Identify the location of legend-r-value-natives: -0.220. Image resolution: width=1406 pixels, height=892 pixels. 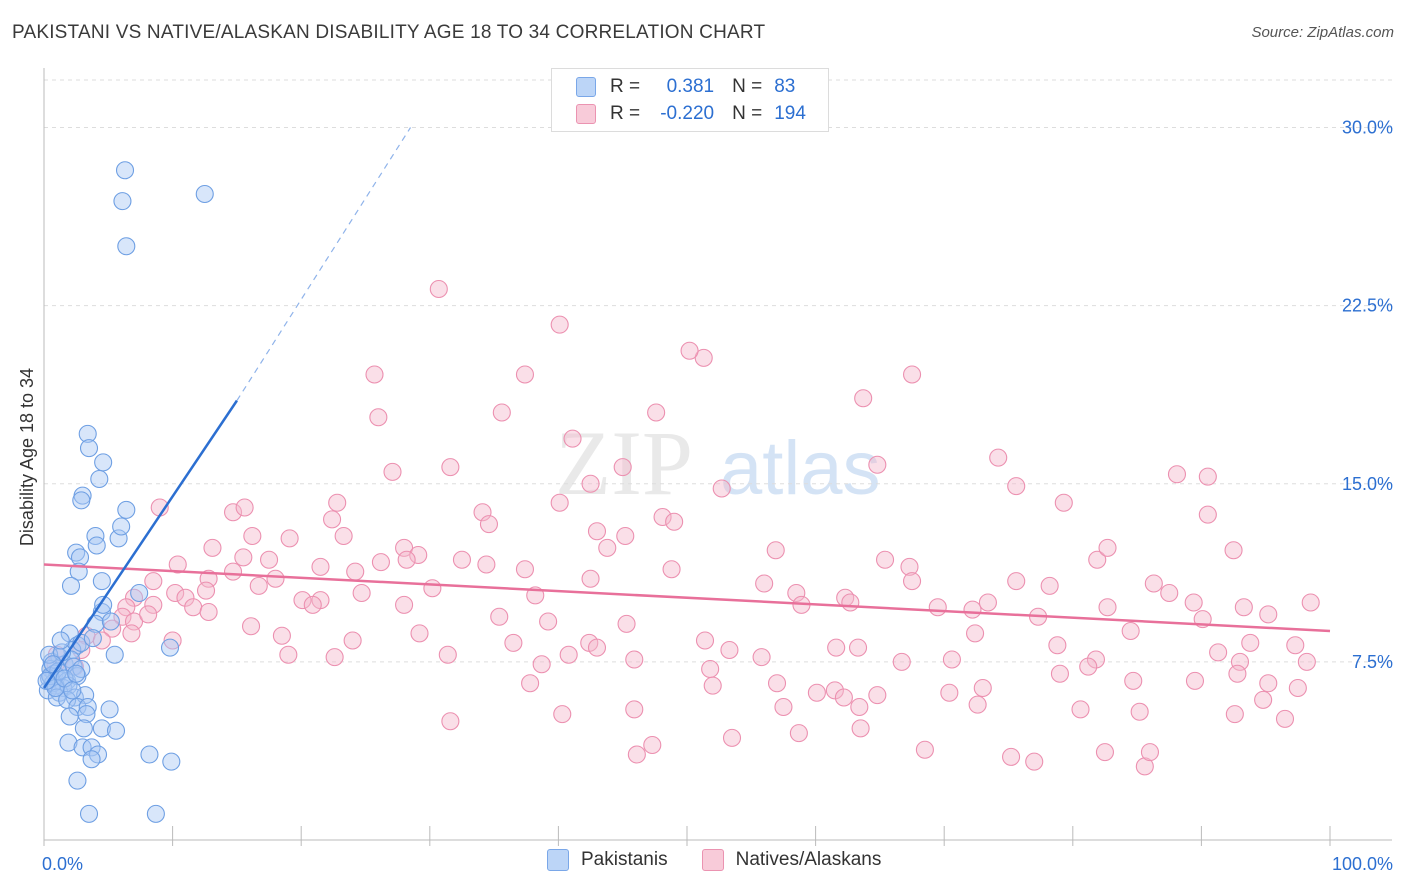
(687, 113).